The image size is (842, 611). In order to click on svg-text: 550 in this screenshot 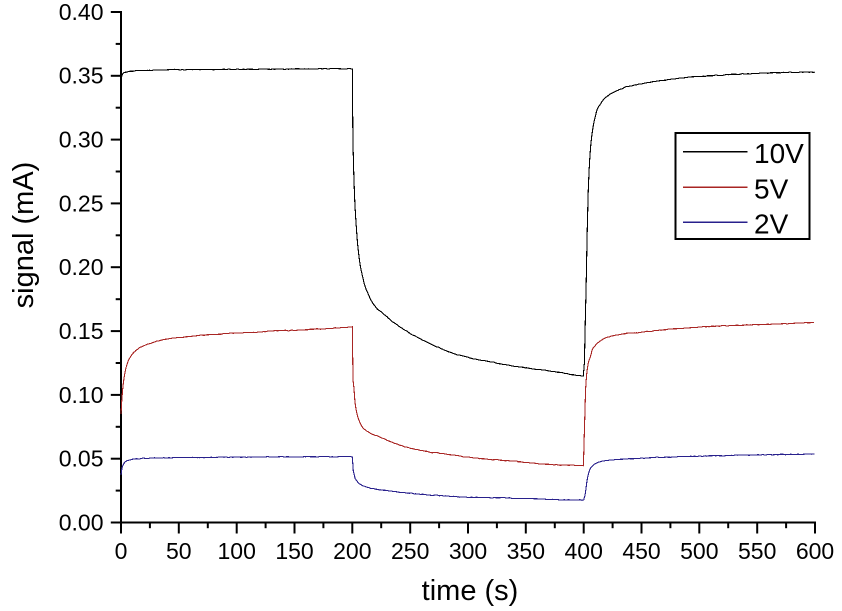, I will do `click(757, 551)`.